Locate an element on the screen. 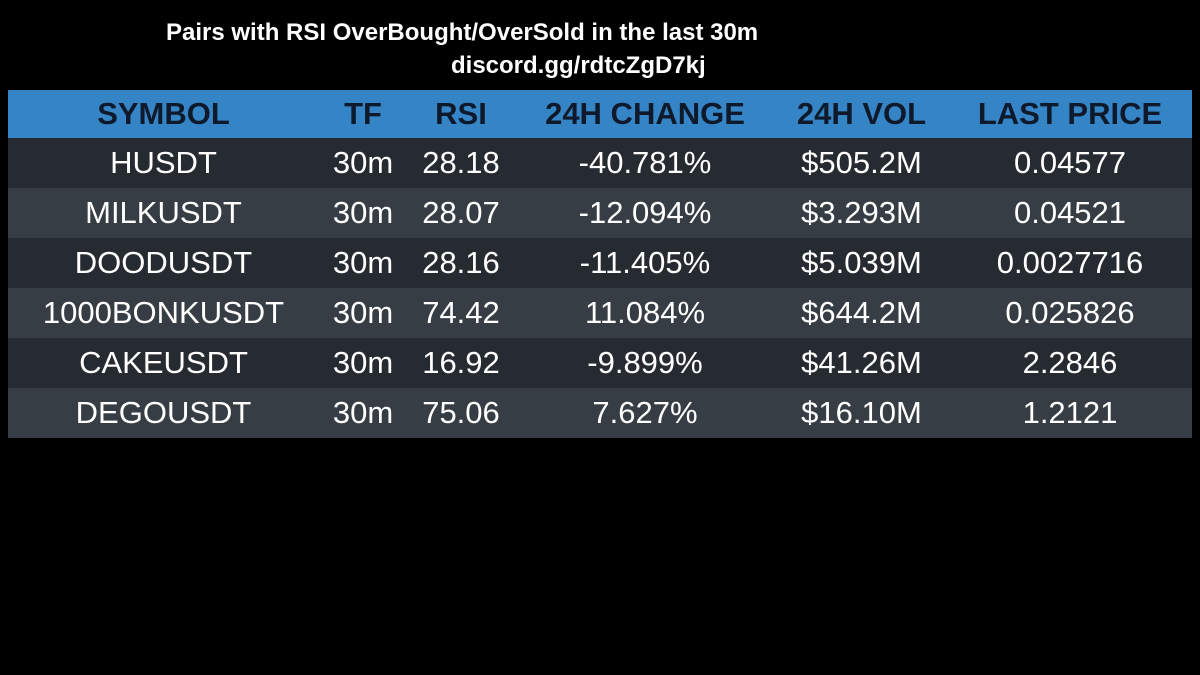 The image size is (1200, 675). cell-24h-vol: $41.26M is located at coordinates (861, 363).